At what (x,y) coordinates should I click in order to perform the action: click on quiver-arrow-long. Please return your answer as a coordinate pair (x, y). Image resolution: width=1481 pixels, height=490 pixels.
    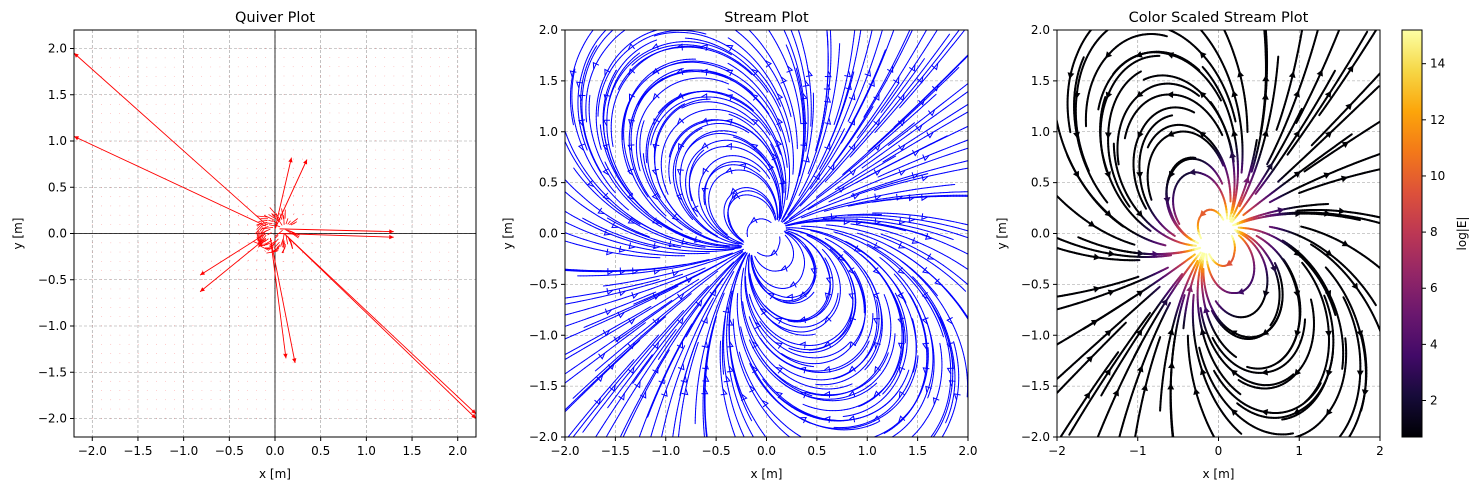
    Looking at the image, I should click on (233, 265).